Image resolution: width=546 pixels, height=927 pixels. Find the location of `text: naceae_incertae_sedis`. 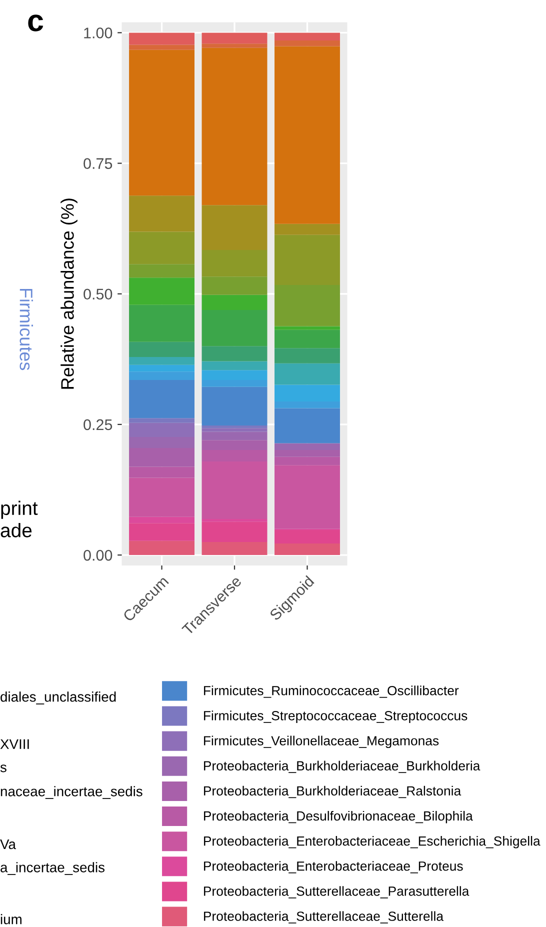

text: naceae_incertae_sedis is located at coordinates (71, 792).